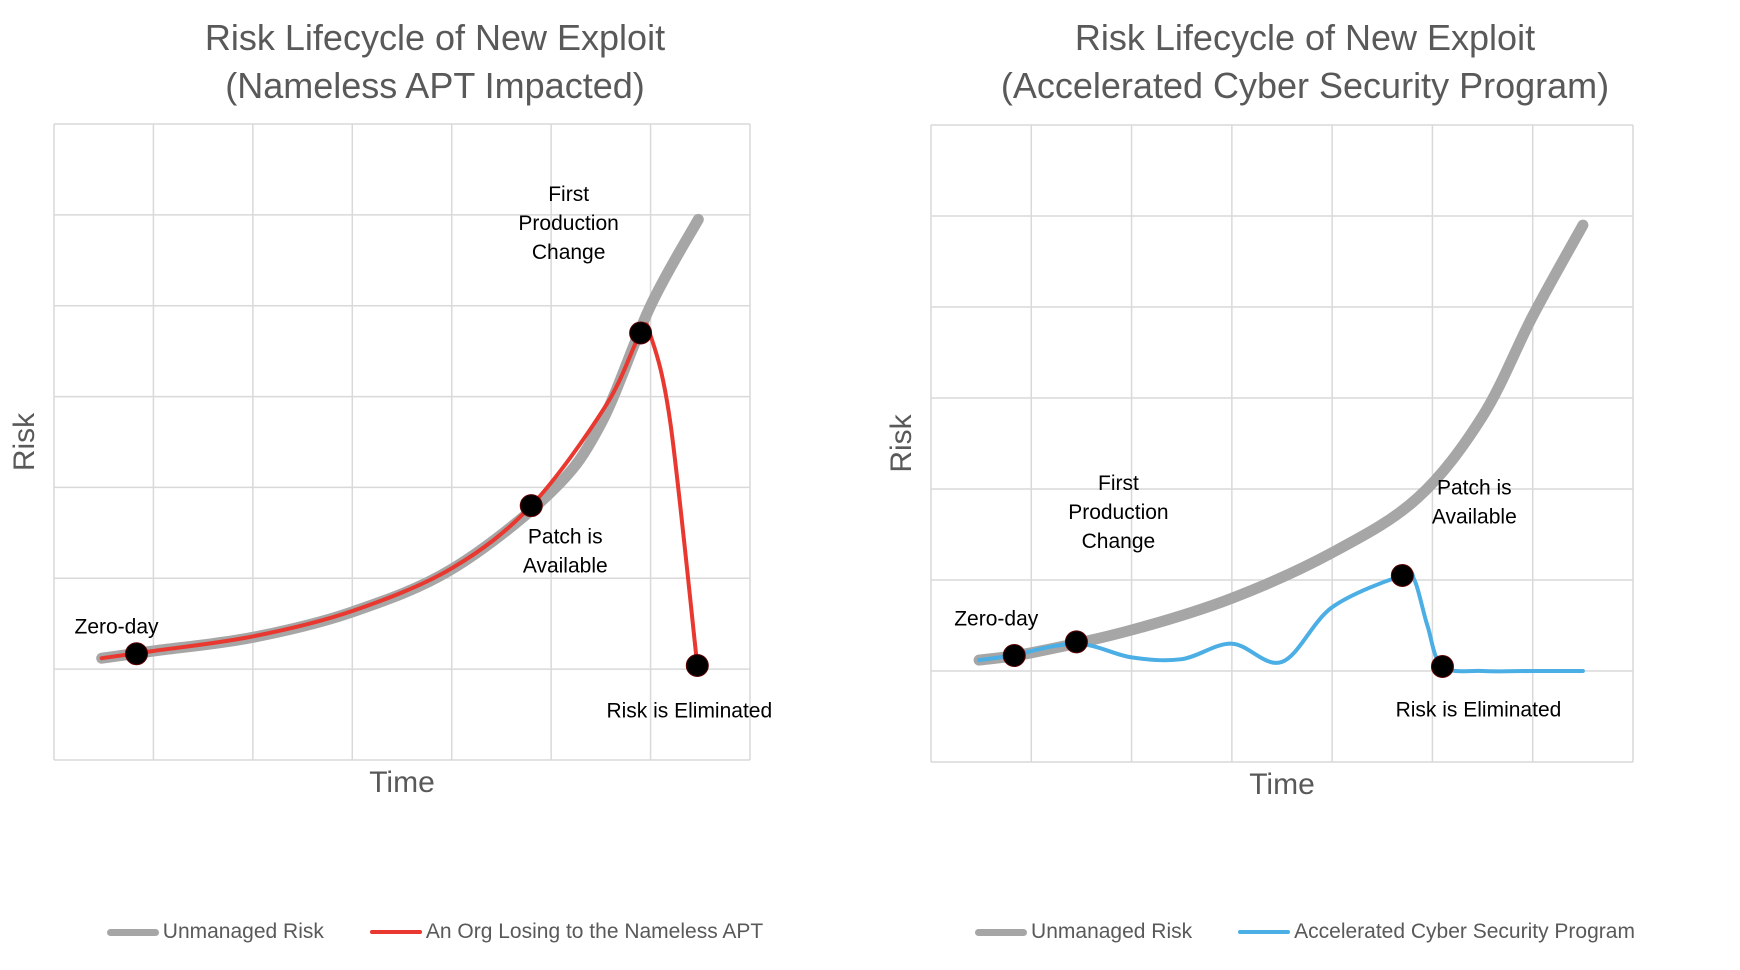 Image resolution: width=1740 pixels, height=970 pixels. Describe the element at coordinates (1305, 85) in the screenshot. I see `chart-title-line2: (Accelerated Cyber Security Program)` at that location.